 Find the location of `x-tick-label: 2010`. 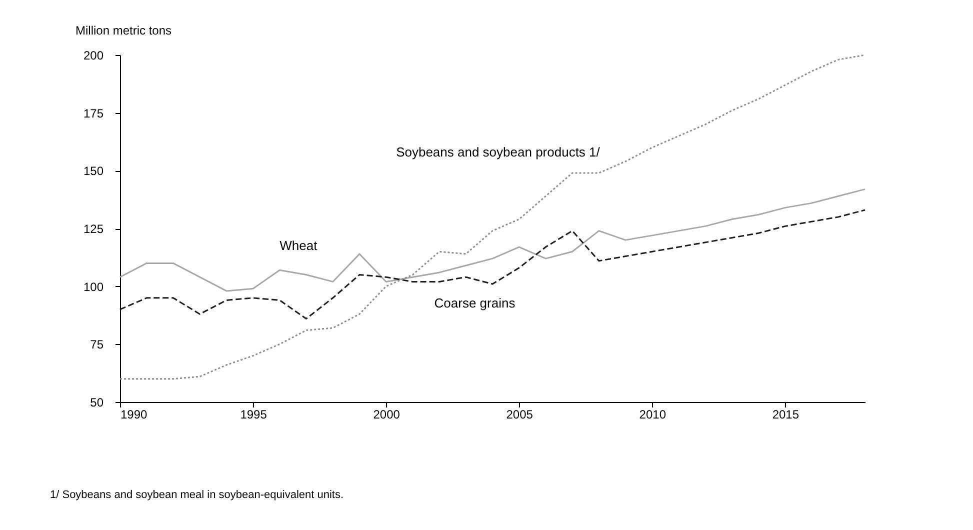

x-tick-label: 2010 is located at coordinates (652, 415).